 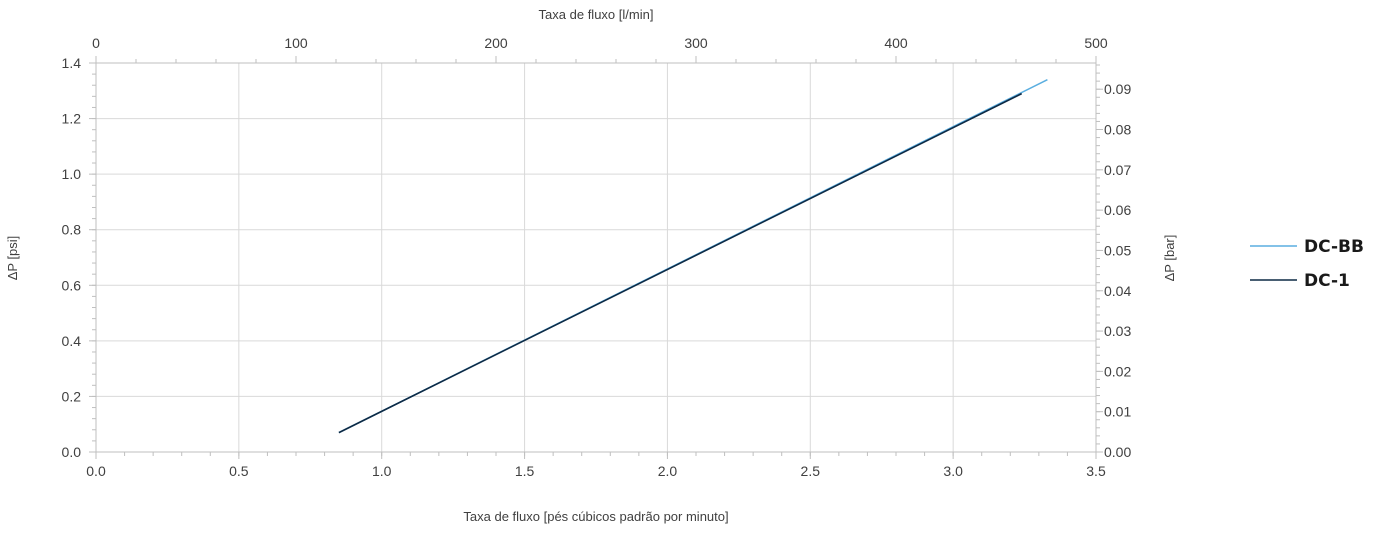 I want to click on x-top-tick-label: 500, so click(x=1096, y=43).